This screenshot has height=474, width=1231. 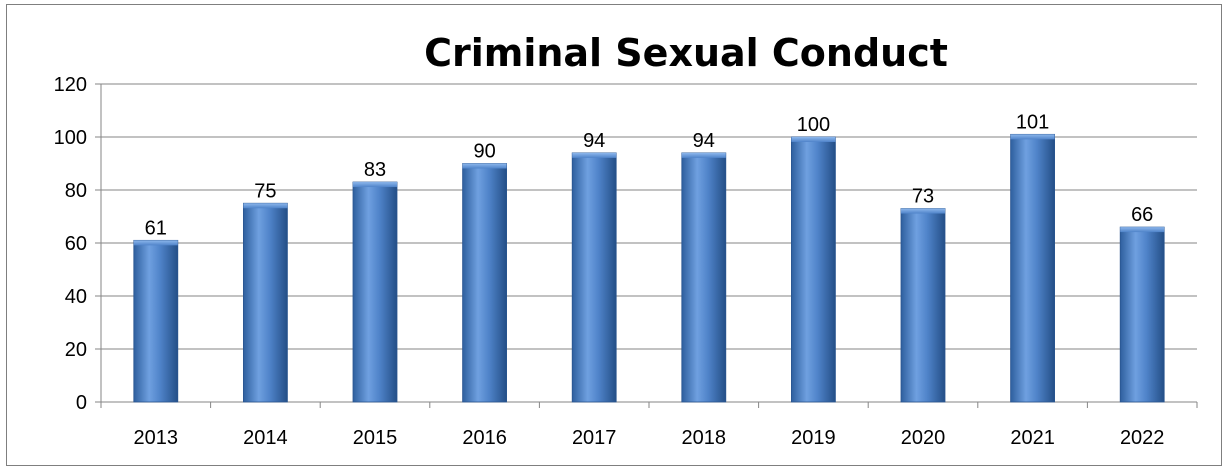 I want to click on y-tick-label: 60, so click(x=76, y=244).